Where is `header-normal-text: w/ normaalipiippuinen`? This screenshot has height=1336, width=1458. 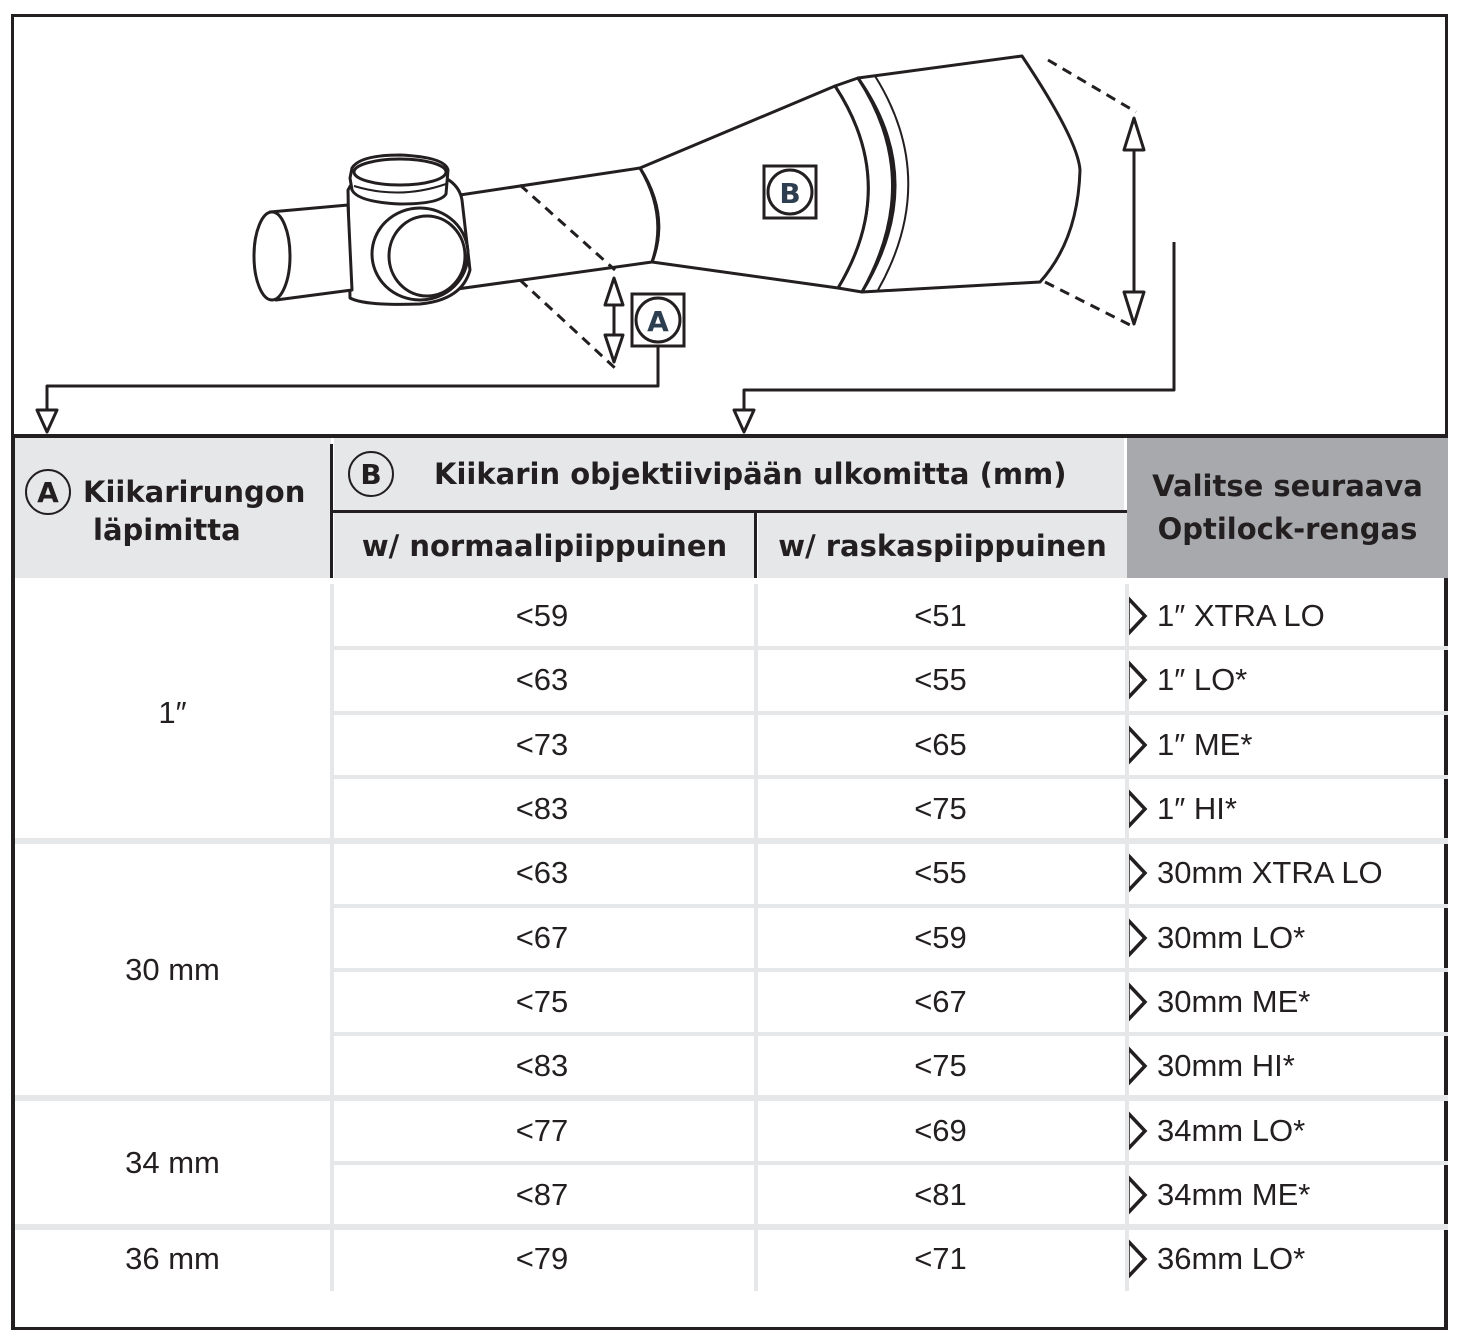 header-normal-text: w/ normaalipiippuinen is located at coordinates (544, 545).